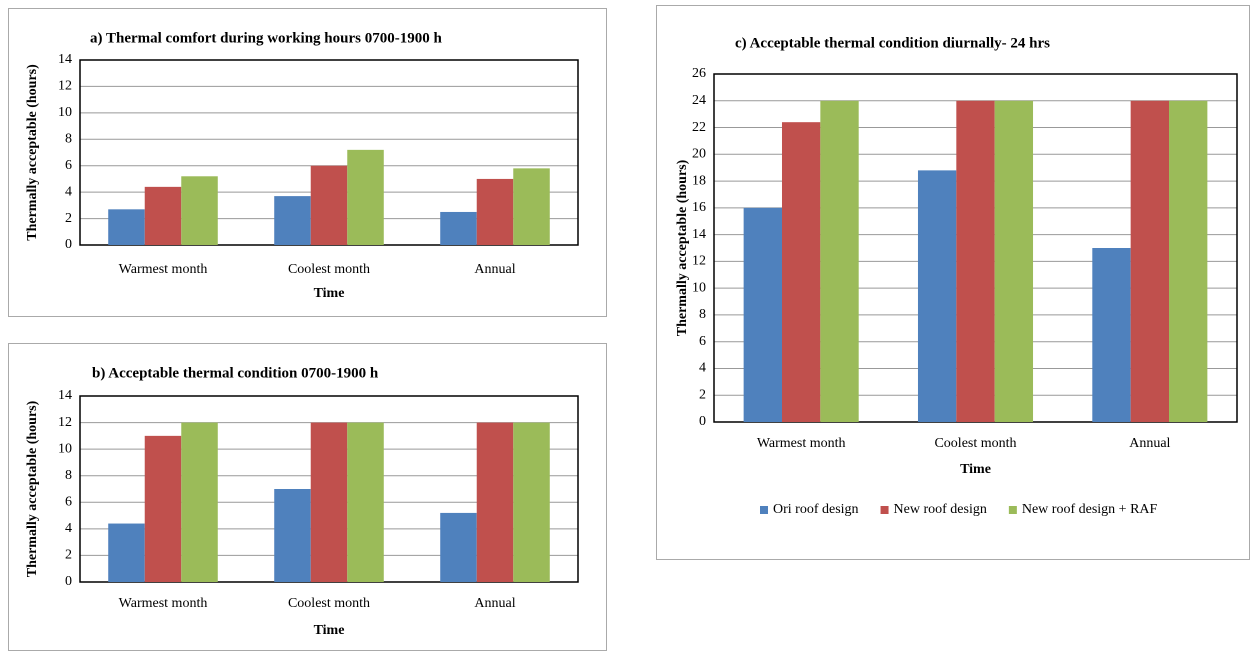  What do you see at coordinates (699, 180) in the screenshot?
I see `y-tick-label: 18` at bounding box center [699, 180].